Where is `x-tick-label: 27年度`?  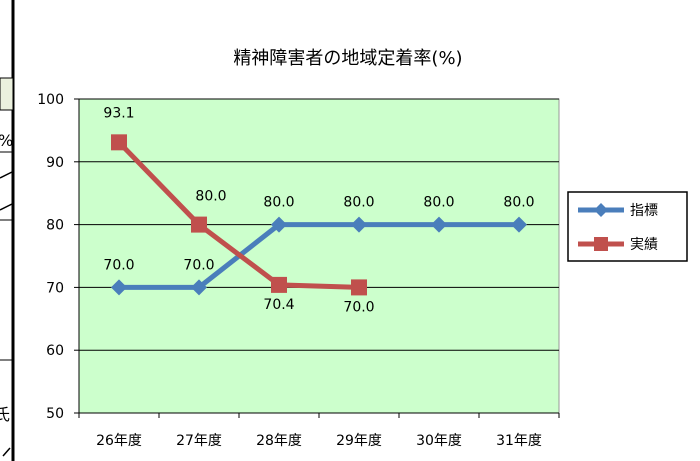
x-tick-label: 27年度 is located at coordinates (199, 441).